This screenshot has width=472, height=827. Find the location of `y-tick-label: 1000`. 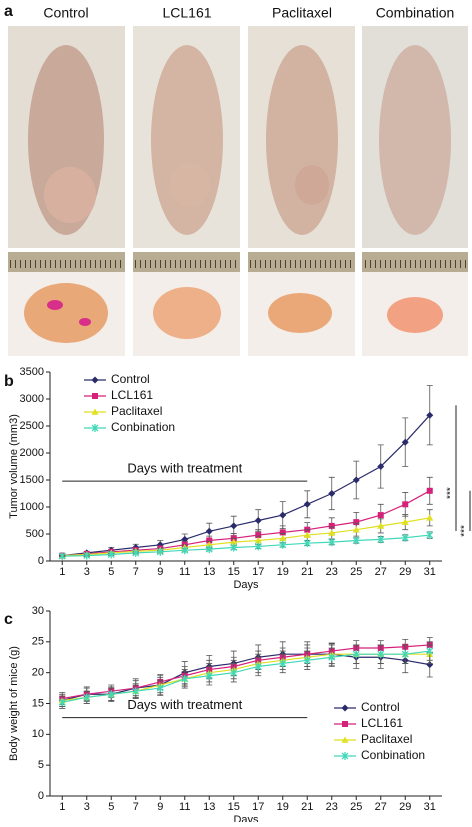

y-tick-label: 1000 is located at coordinates (32, 507).